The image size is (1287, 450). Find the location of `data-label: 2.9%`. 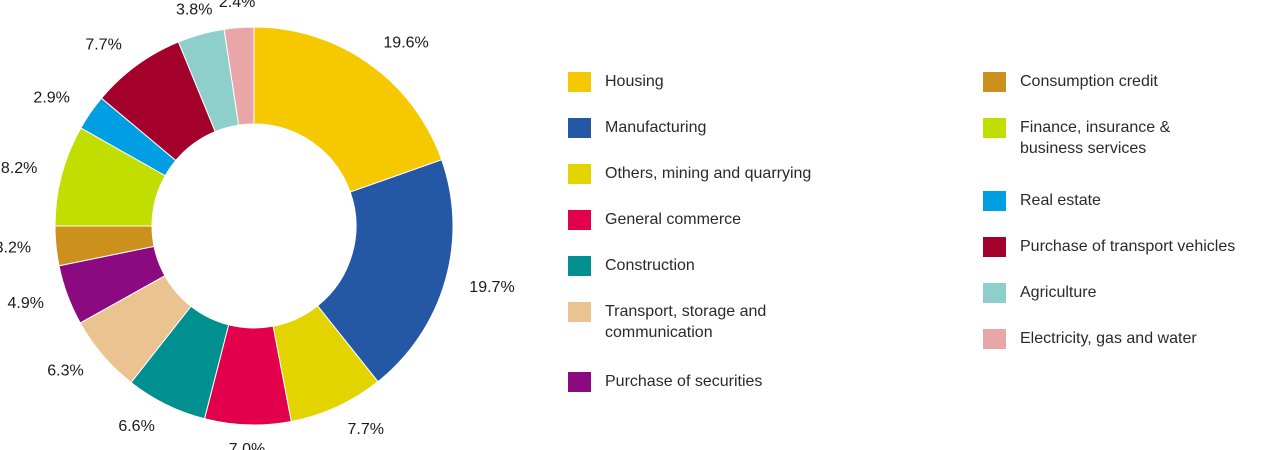

data-label: 2.9% is located at coordinates (51, 98).